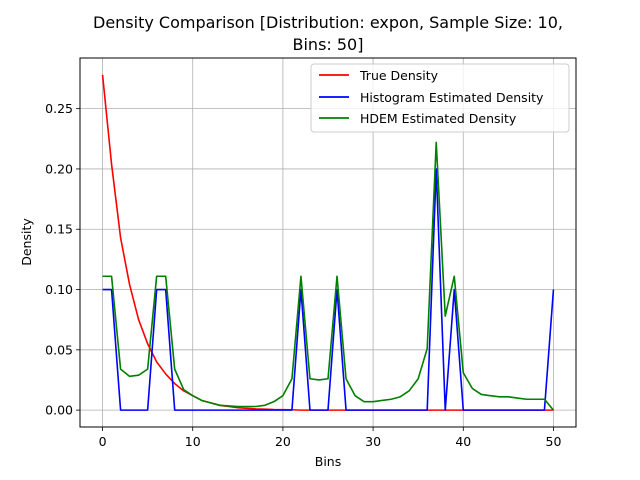 This screenshot has height=480, width=640. What do you see at coordinates (438, 118) in the screenshot?
I see `legend-label-hdem: HDEM Estimated Density` at bounding box center [438, 118].